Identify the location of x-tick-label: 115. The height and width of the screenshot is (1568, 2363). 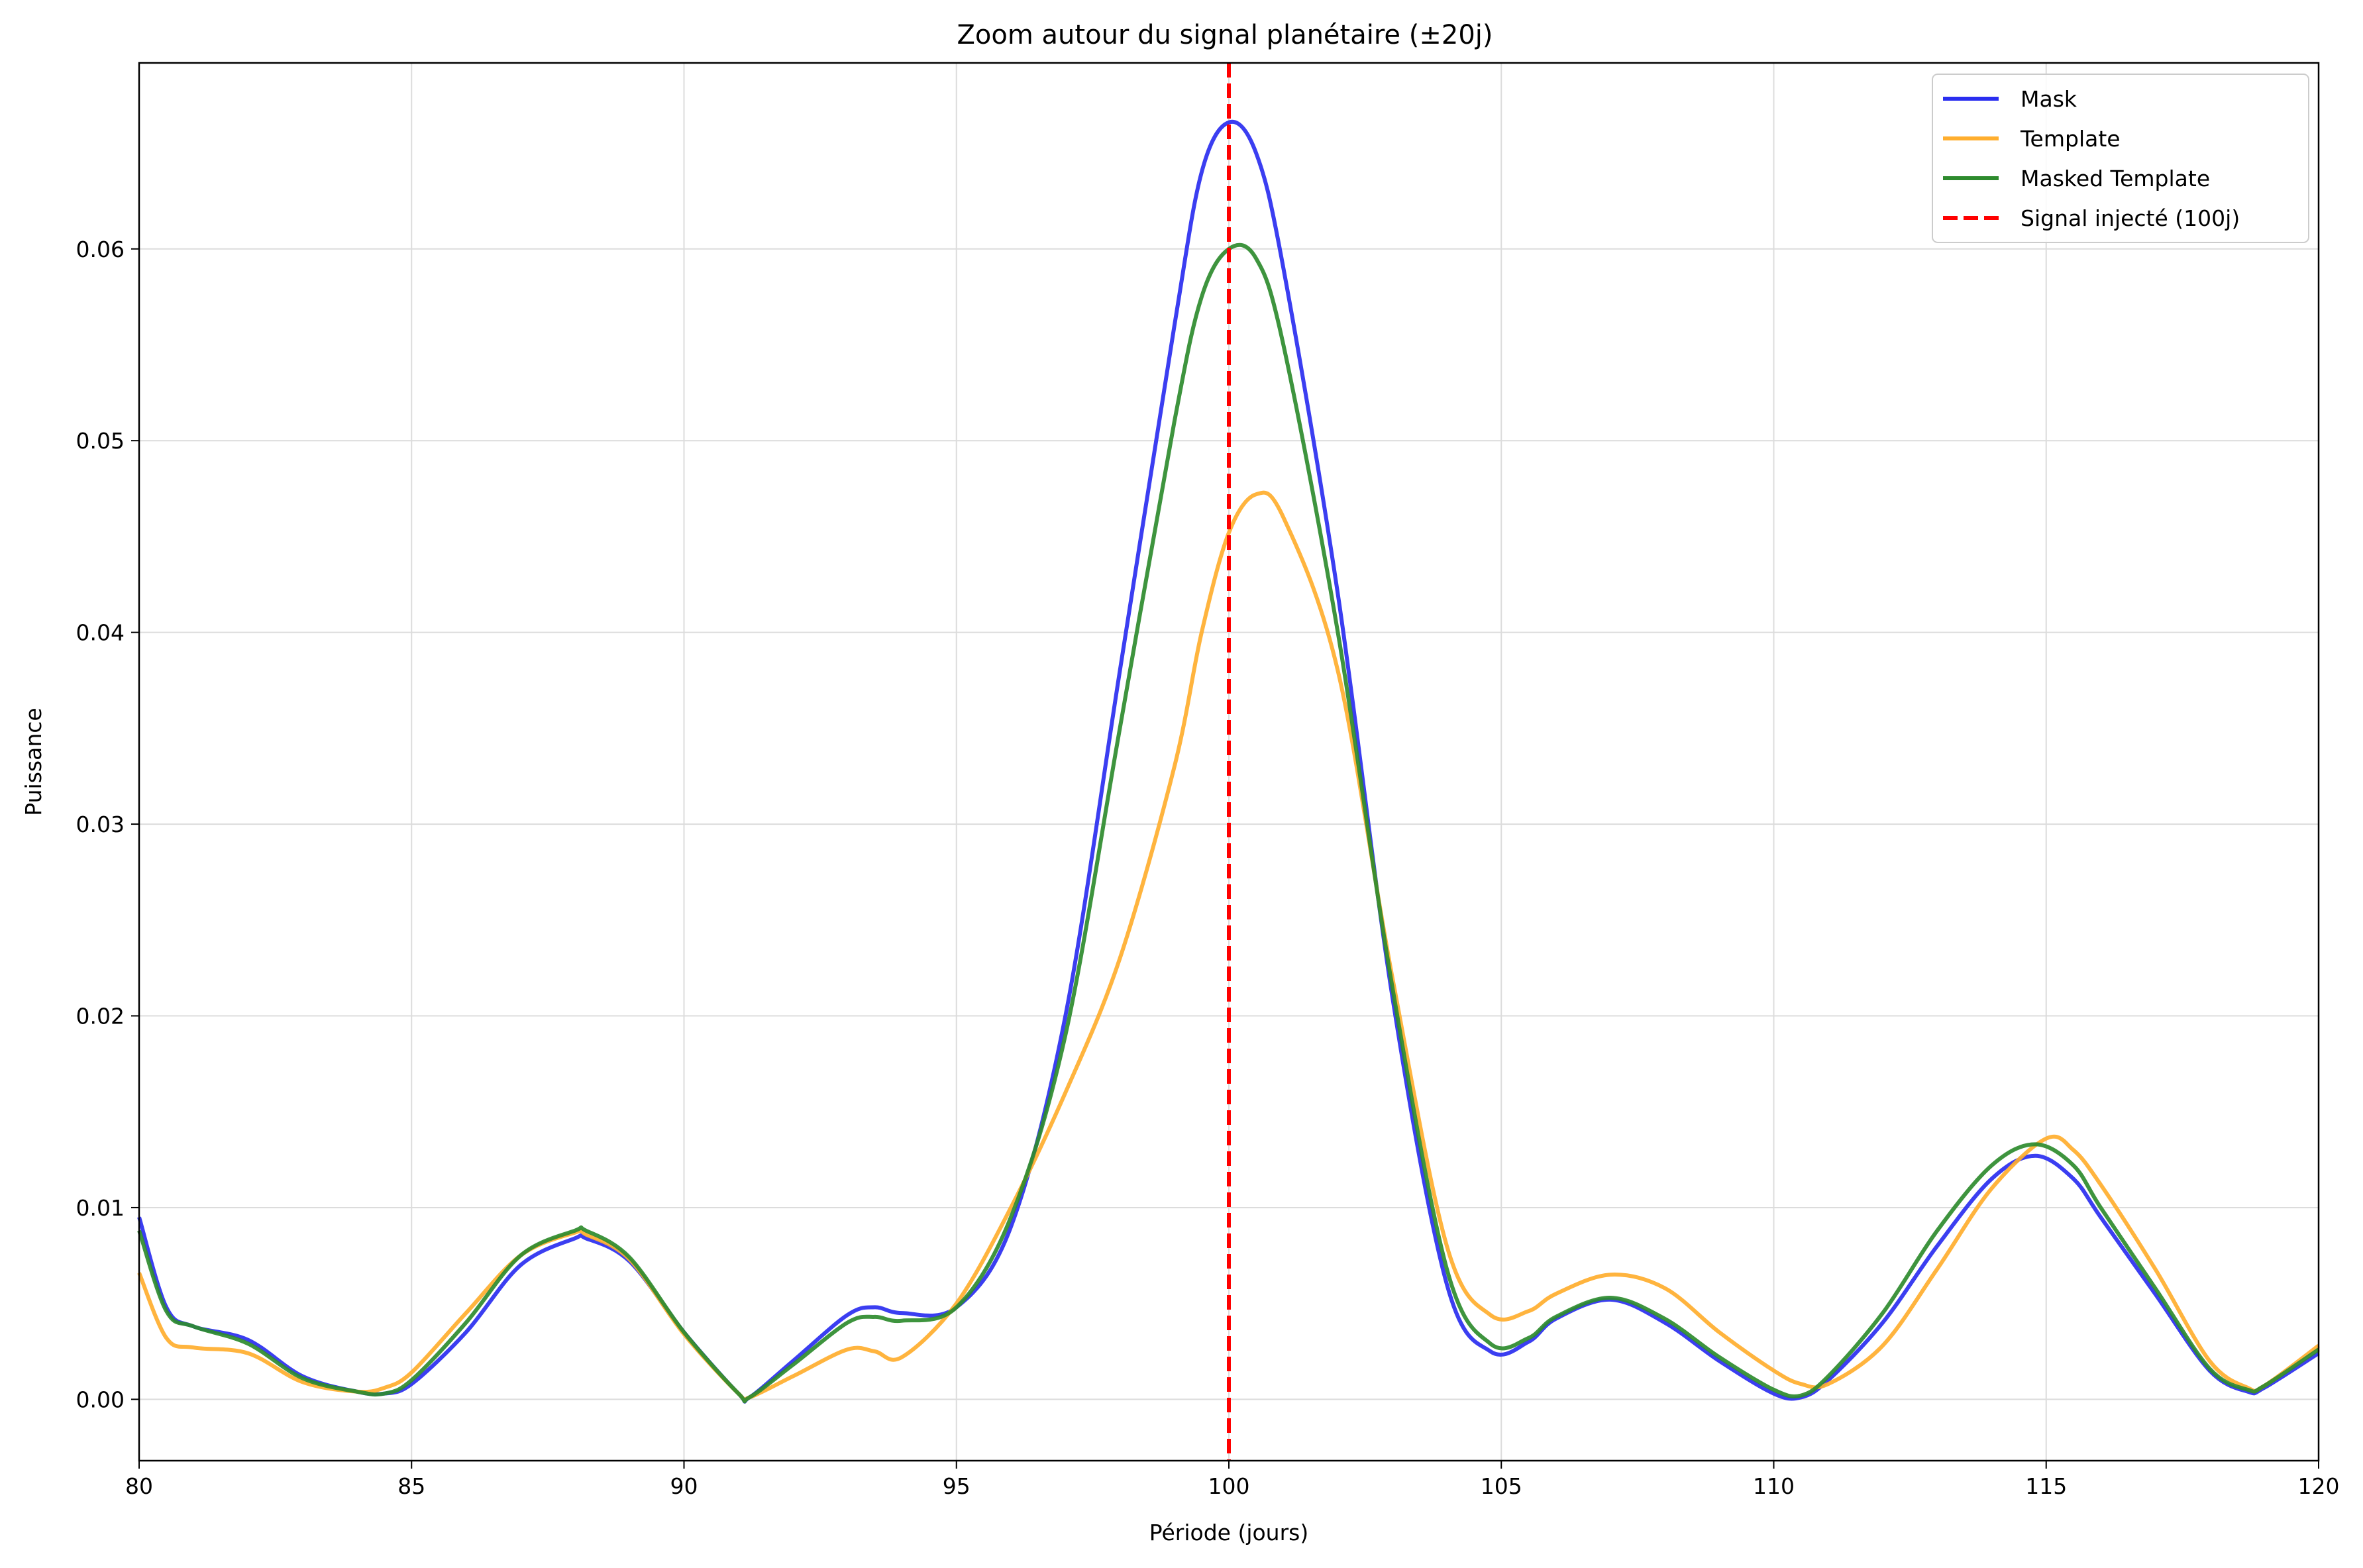
(2046, 1486).